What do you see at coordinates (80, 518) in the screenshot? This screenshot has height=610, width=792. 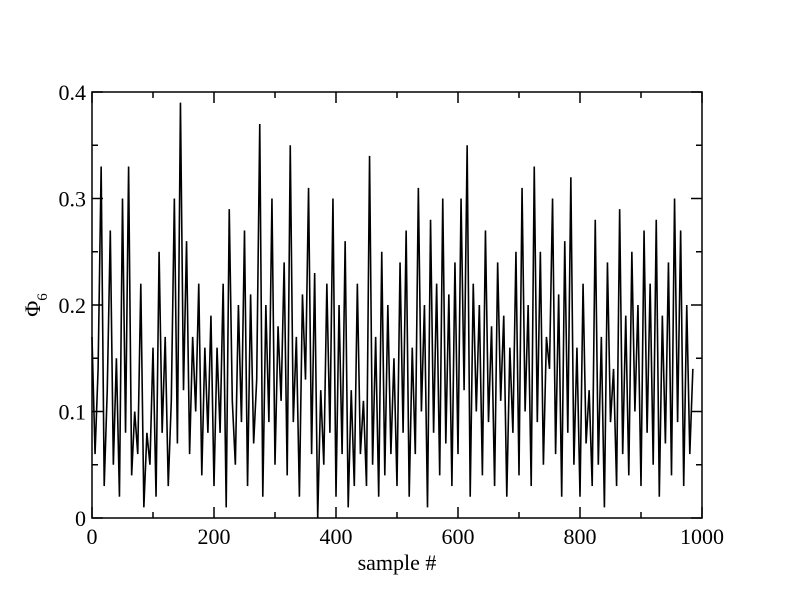 I see `y-tick-label: 0` at bounding box center [80, 518].